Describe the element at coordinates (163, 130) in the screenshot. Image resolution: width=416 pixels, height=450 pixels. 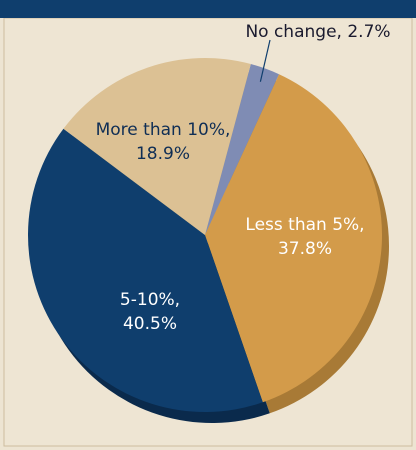
I see `slice-label: More than 10%,` at that location.